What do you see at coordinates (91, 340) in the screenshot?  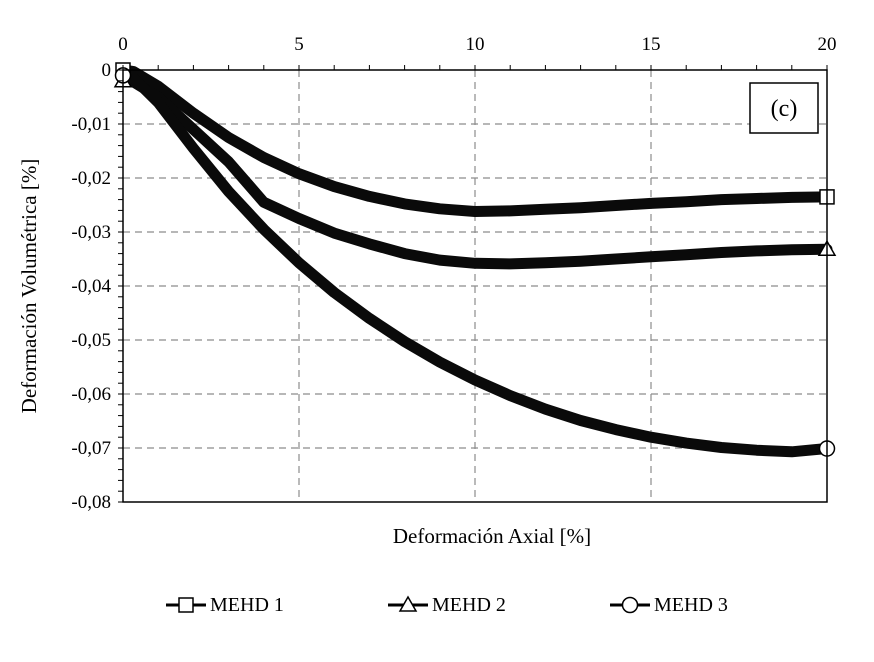 I see `y-tick-label: -0,05` at bounding box center [91, 340].